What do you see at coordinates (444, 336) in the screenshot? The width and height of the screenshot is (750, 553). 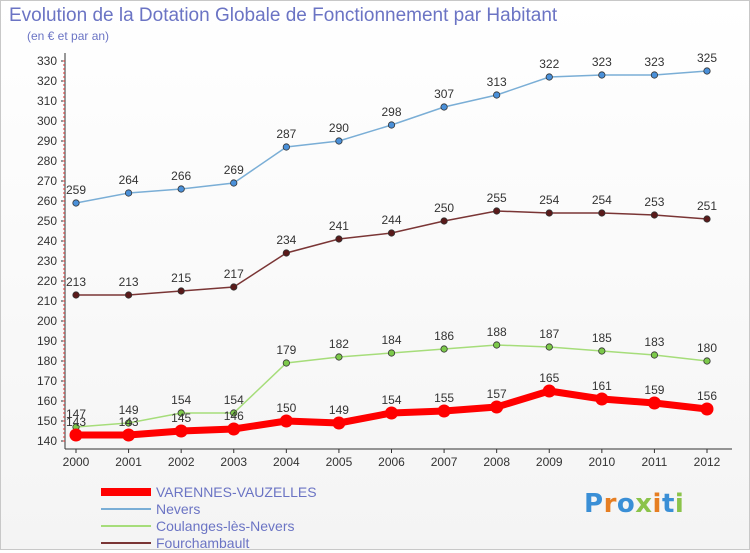 I see `data-label: 186` at bounding box center [444, 336].